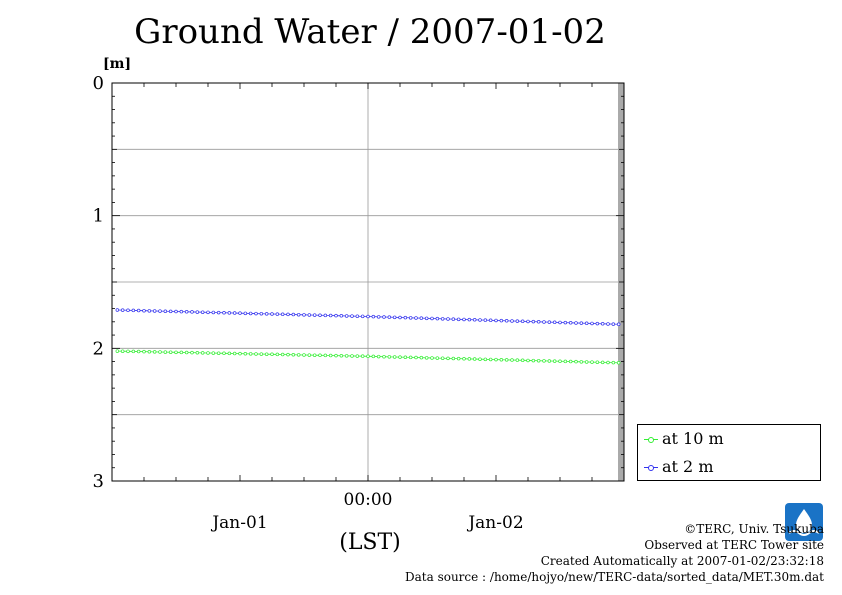 The image size is (842, 595). Describe the element at coordinates (651, 440) in the screenshot. I see `legend-swatch-10m` at that location.